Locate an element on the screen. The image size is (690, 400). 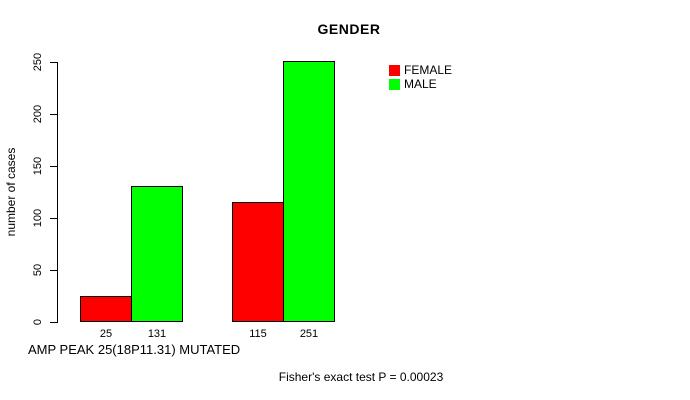
y-axis-label: number of cases is located at coordinates (11, 192).